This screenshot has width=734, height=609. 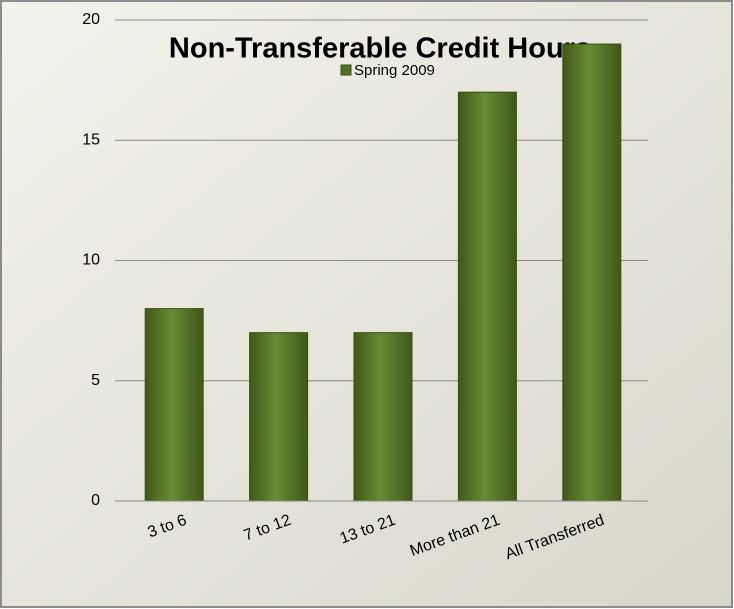 I want to click on legend: Spring 2009, so click(x=387, y=70).